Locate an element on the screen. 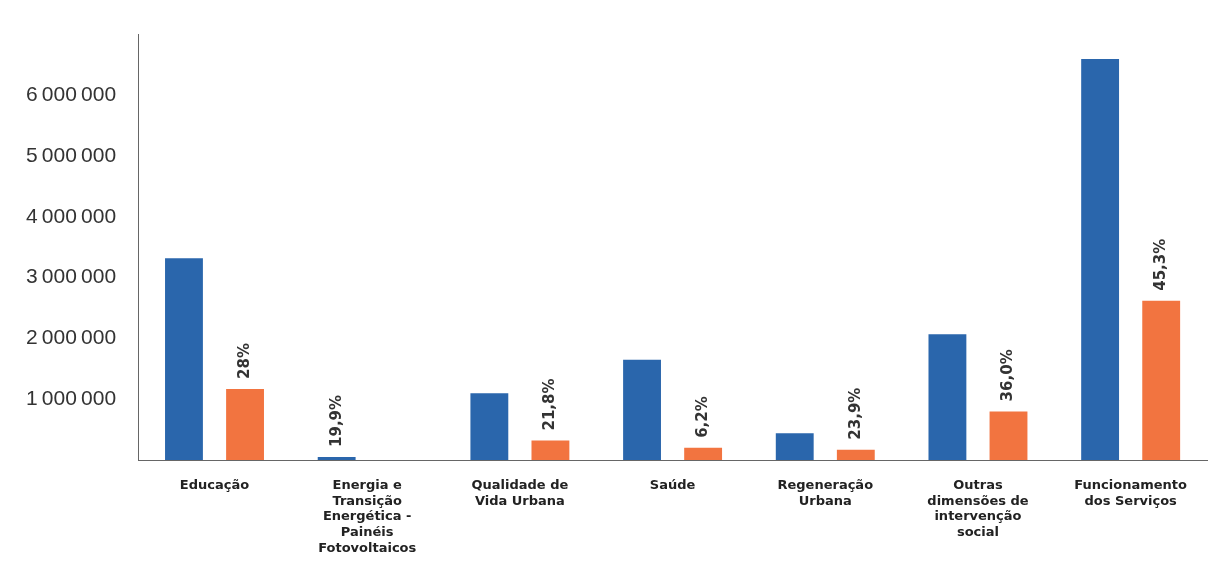 Image resolution: width=1217 pixels, height=578 pixels. annotation: 19,9% is located at coordinates (335, 420).